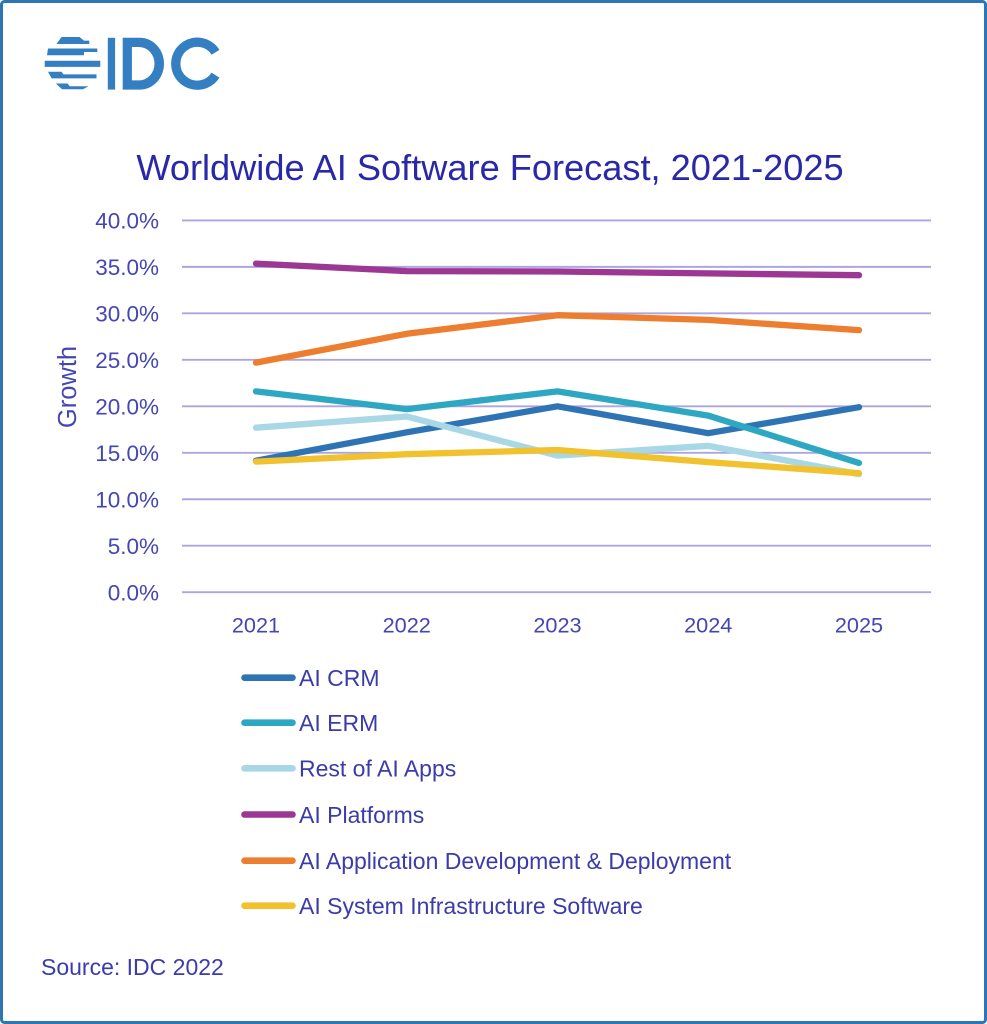 The width and height of the screenshot is (987, 1024). I want to click on svg-text: 20.0%, so click(127, 407).